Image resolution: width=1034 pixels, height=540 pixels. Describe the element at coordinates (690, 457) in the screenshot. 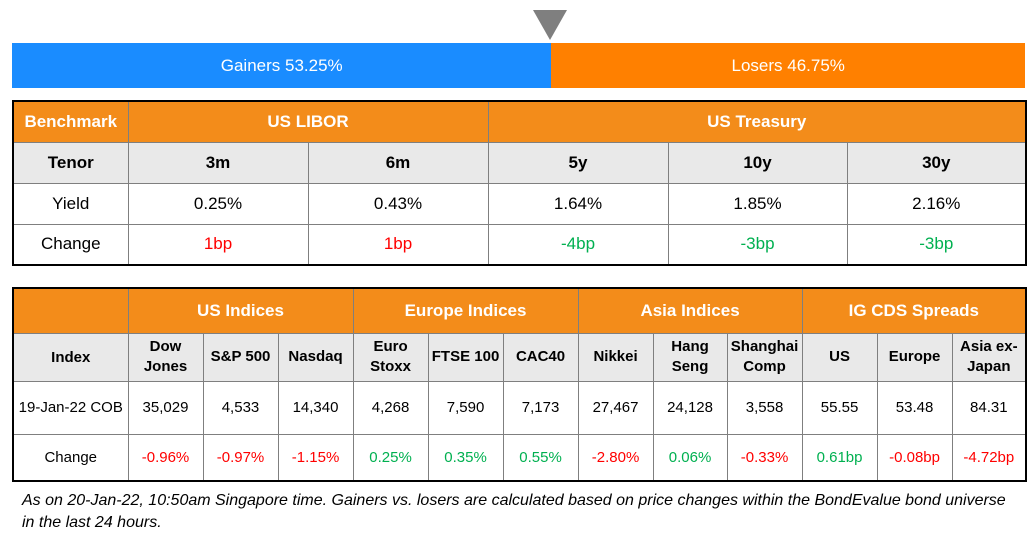

I see `index-change-cell: 0.06%` at that location.